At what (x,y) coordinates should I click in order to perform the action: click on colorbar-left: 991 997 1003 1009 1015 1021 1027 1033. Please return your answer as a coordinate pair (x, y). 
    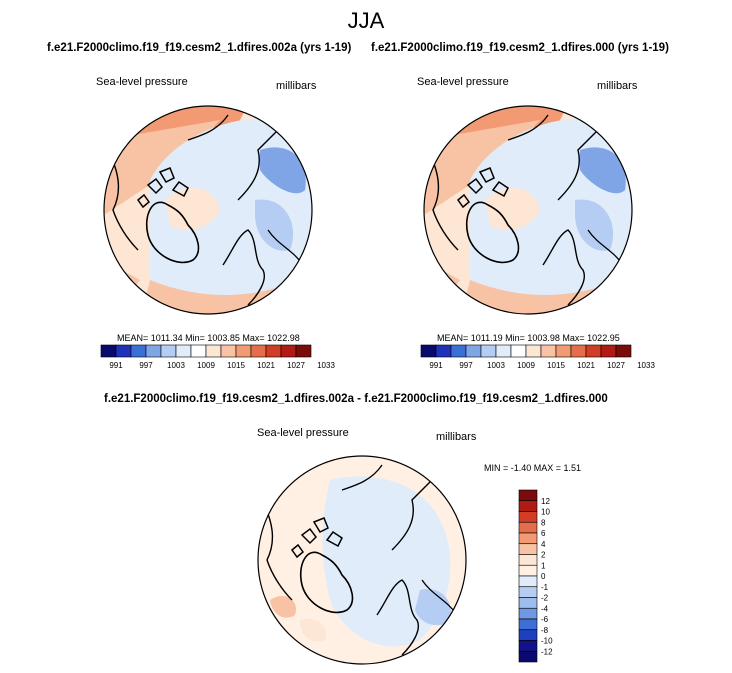
    Looking at the image, I should click on (217, 357).